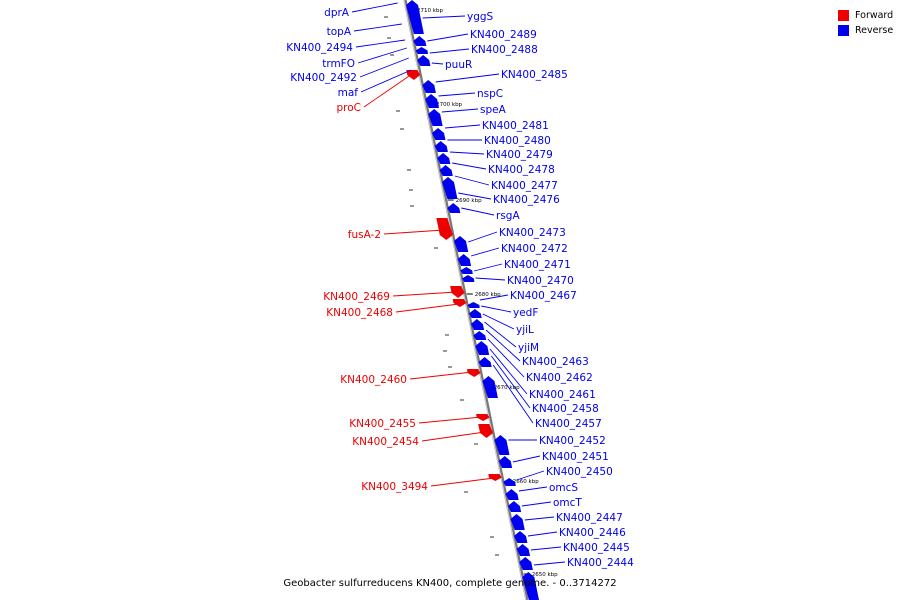 The image size is (900, 600). What do you see at coordinates (526, 200) in the screenshot?
I see `gene-label-kn400-2476: KN400_2476` at bounding box center [526, 200].